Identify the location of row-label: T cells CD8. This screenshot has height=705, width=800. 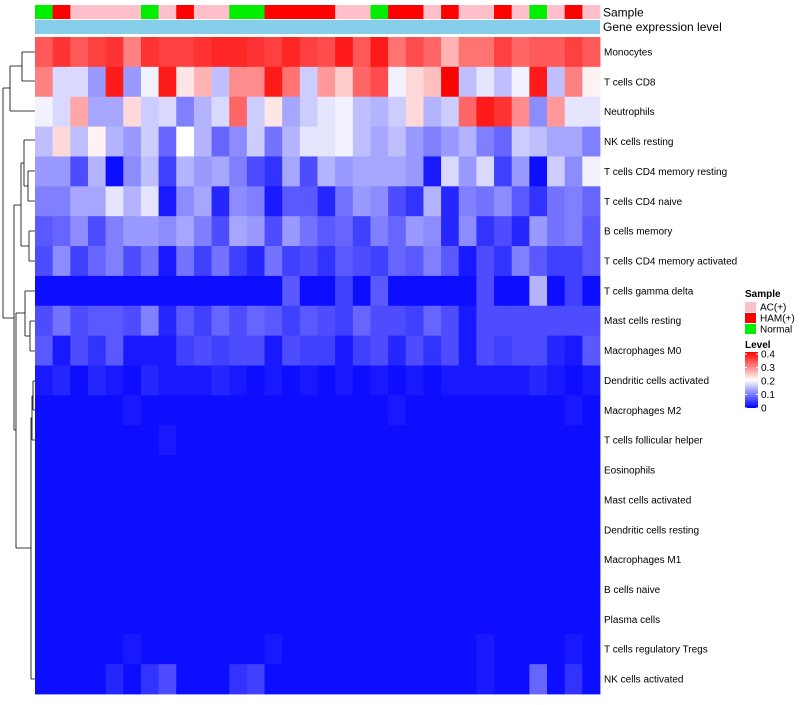
(630, 82).